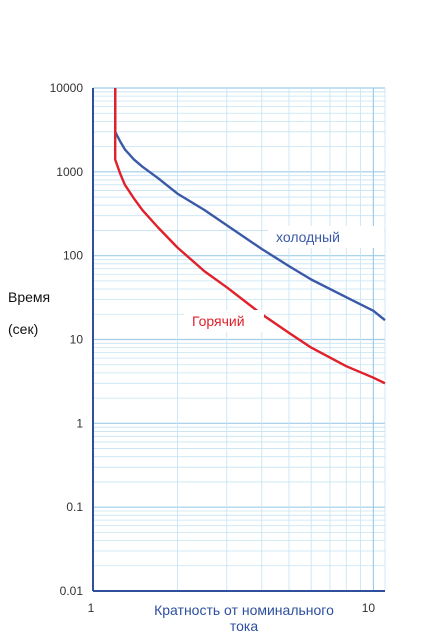 The image size is (425, 639). I want to click on y-tick-label: 10000, so click(67, 88).